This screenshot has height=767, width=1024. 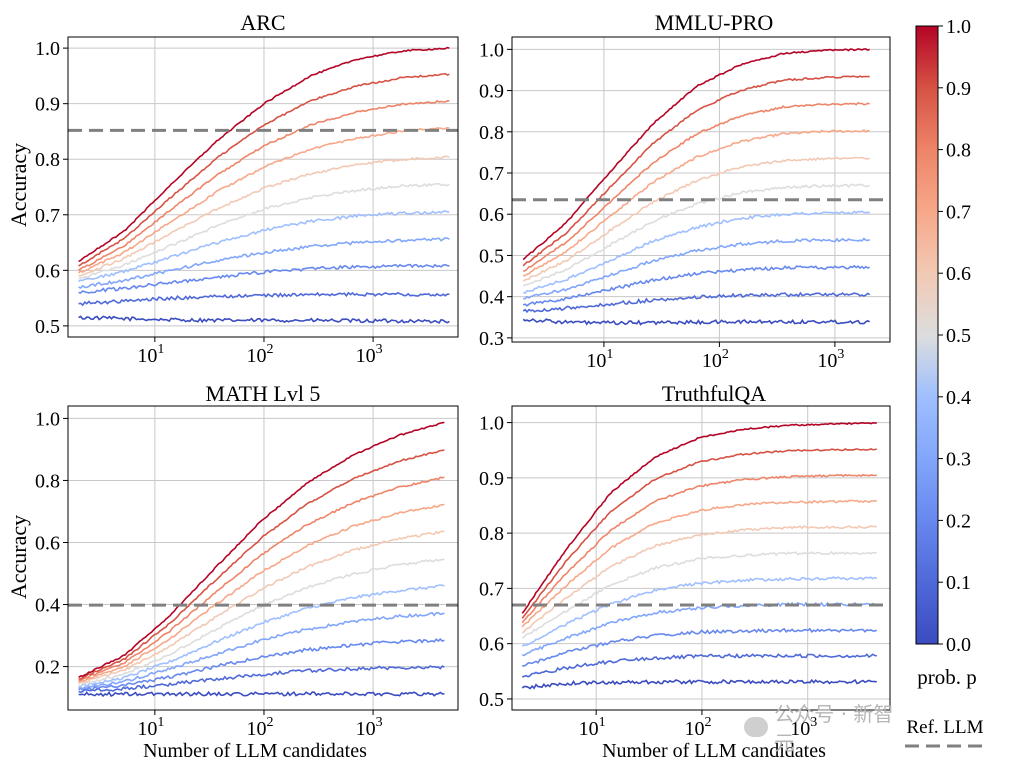 What do you see at coordinates (714, 393) in the screenshot?
I see `panel-title: TruthfulQA` at bounding box center [714, 393].